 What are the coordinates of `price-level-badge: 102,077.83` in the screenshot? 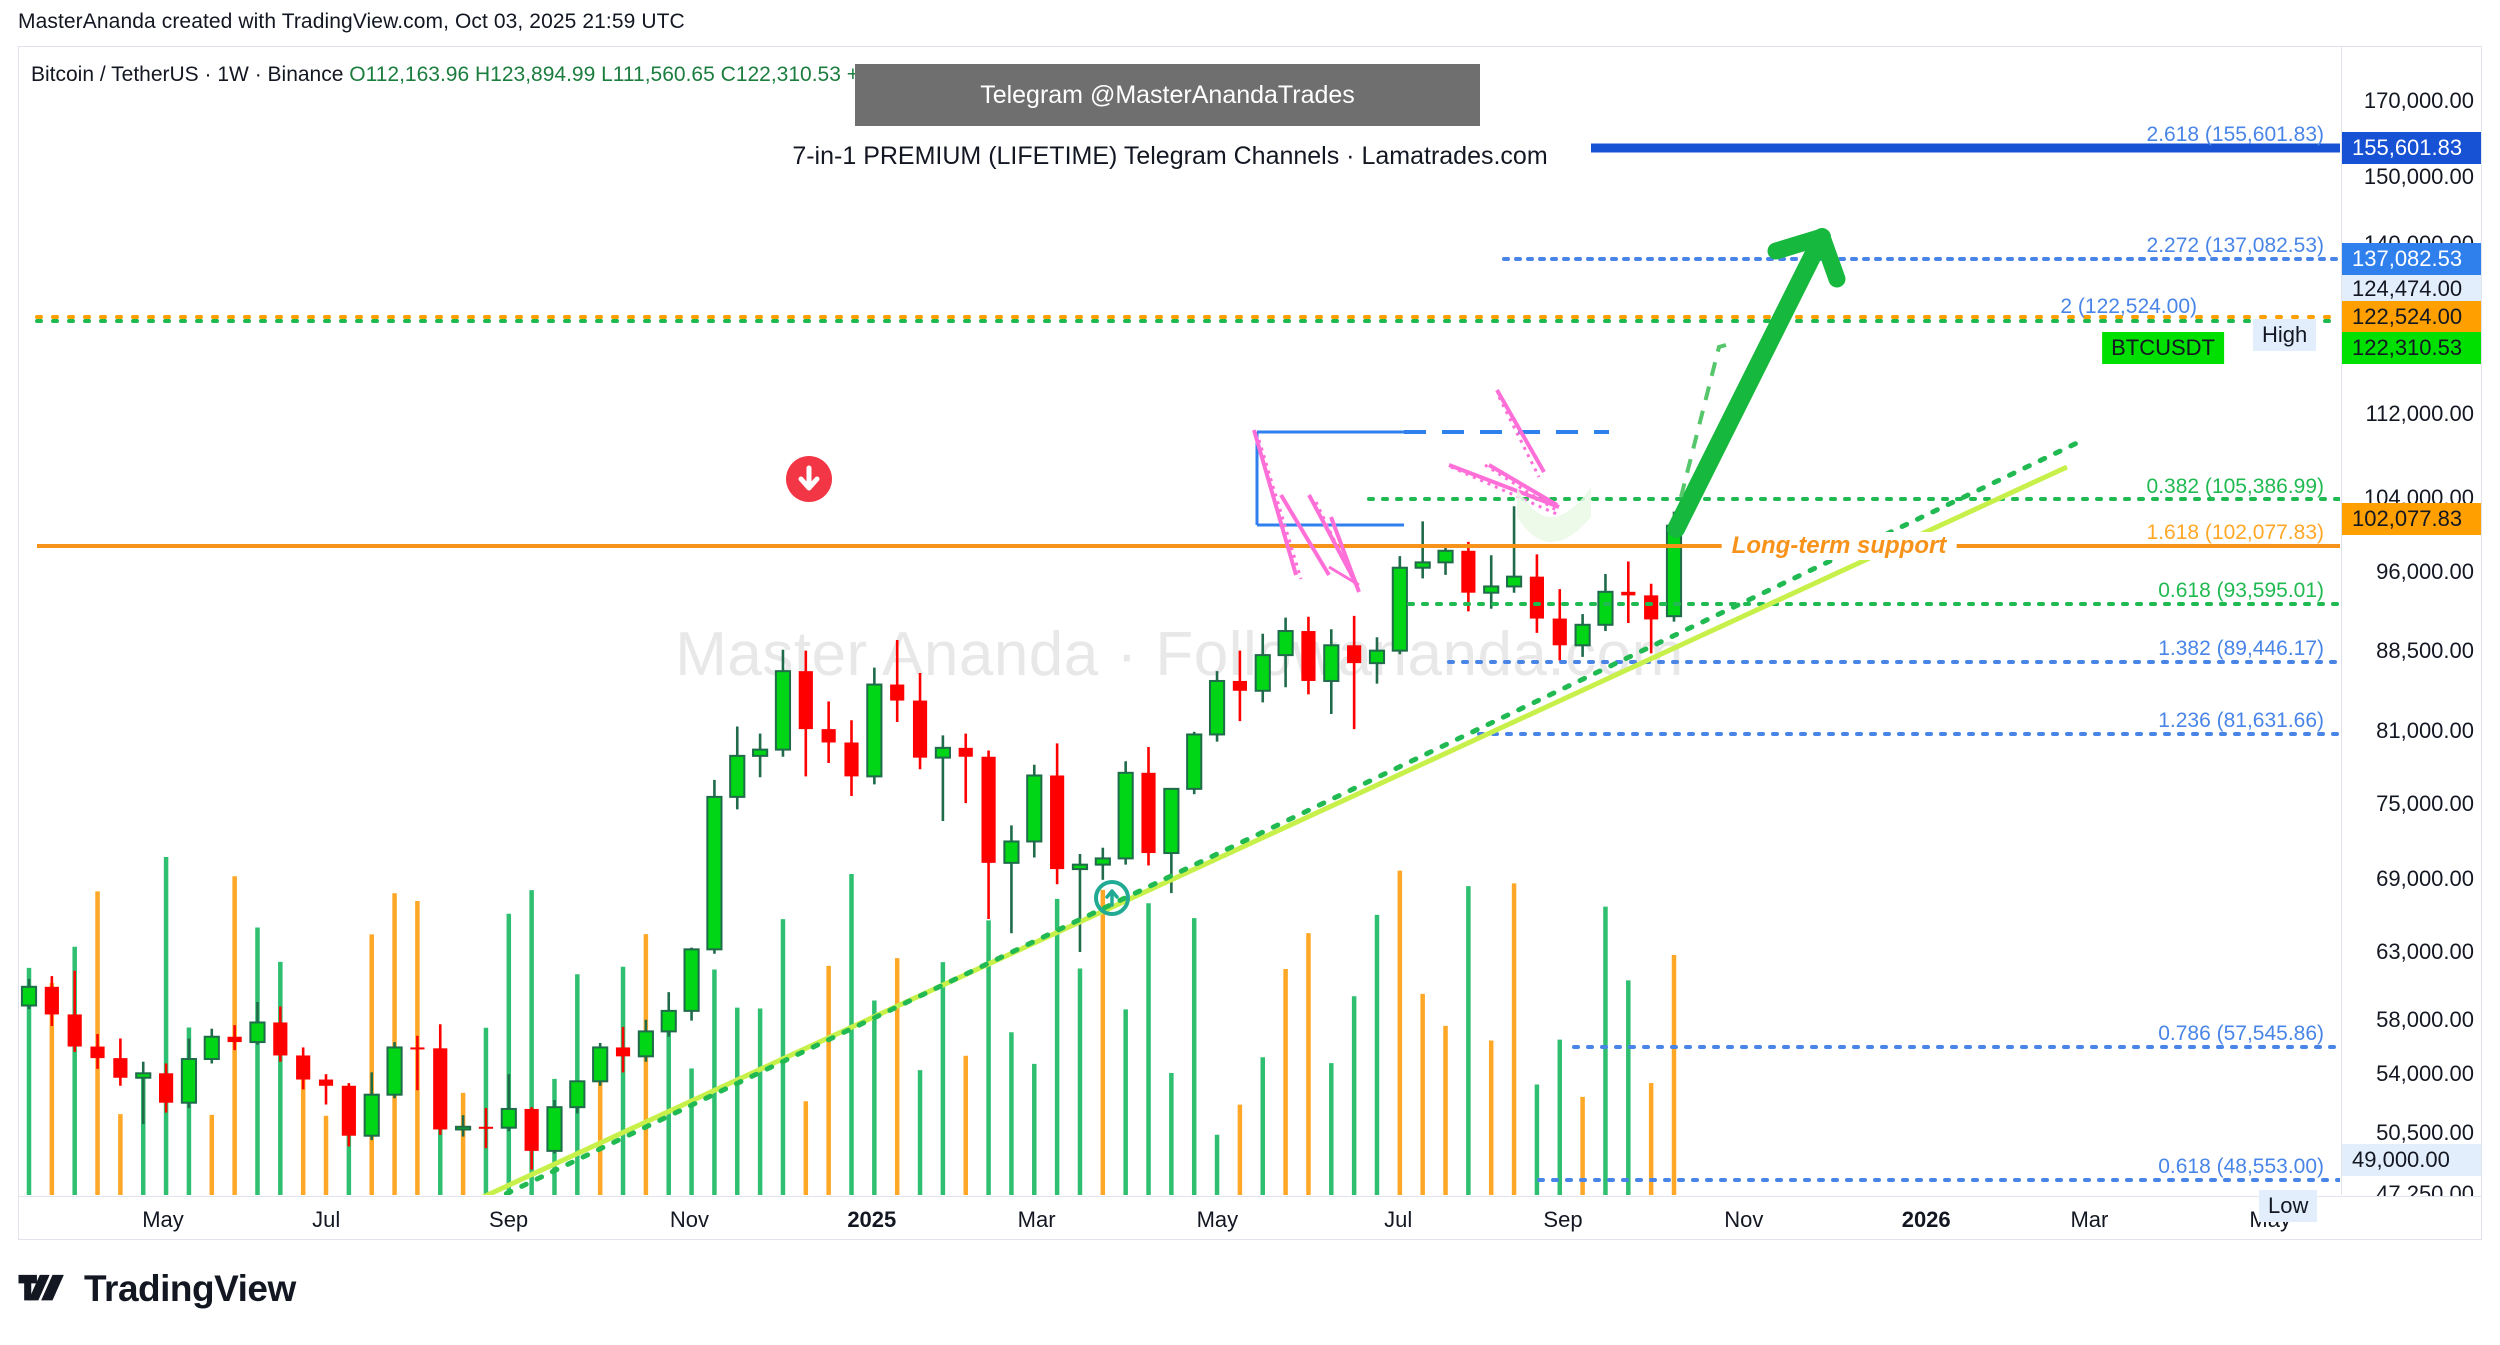 It's located at (2411, 519).